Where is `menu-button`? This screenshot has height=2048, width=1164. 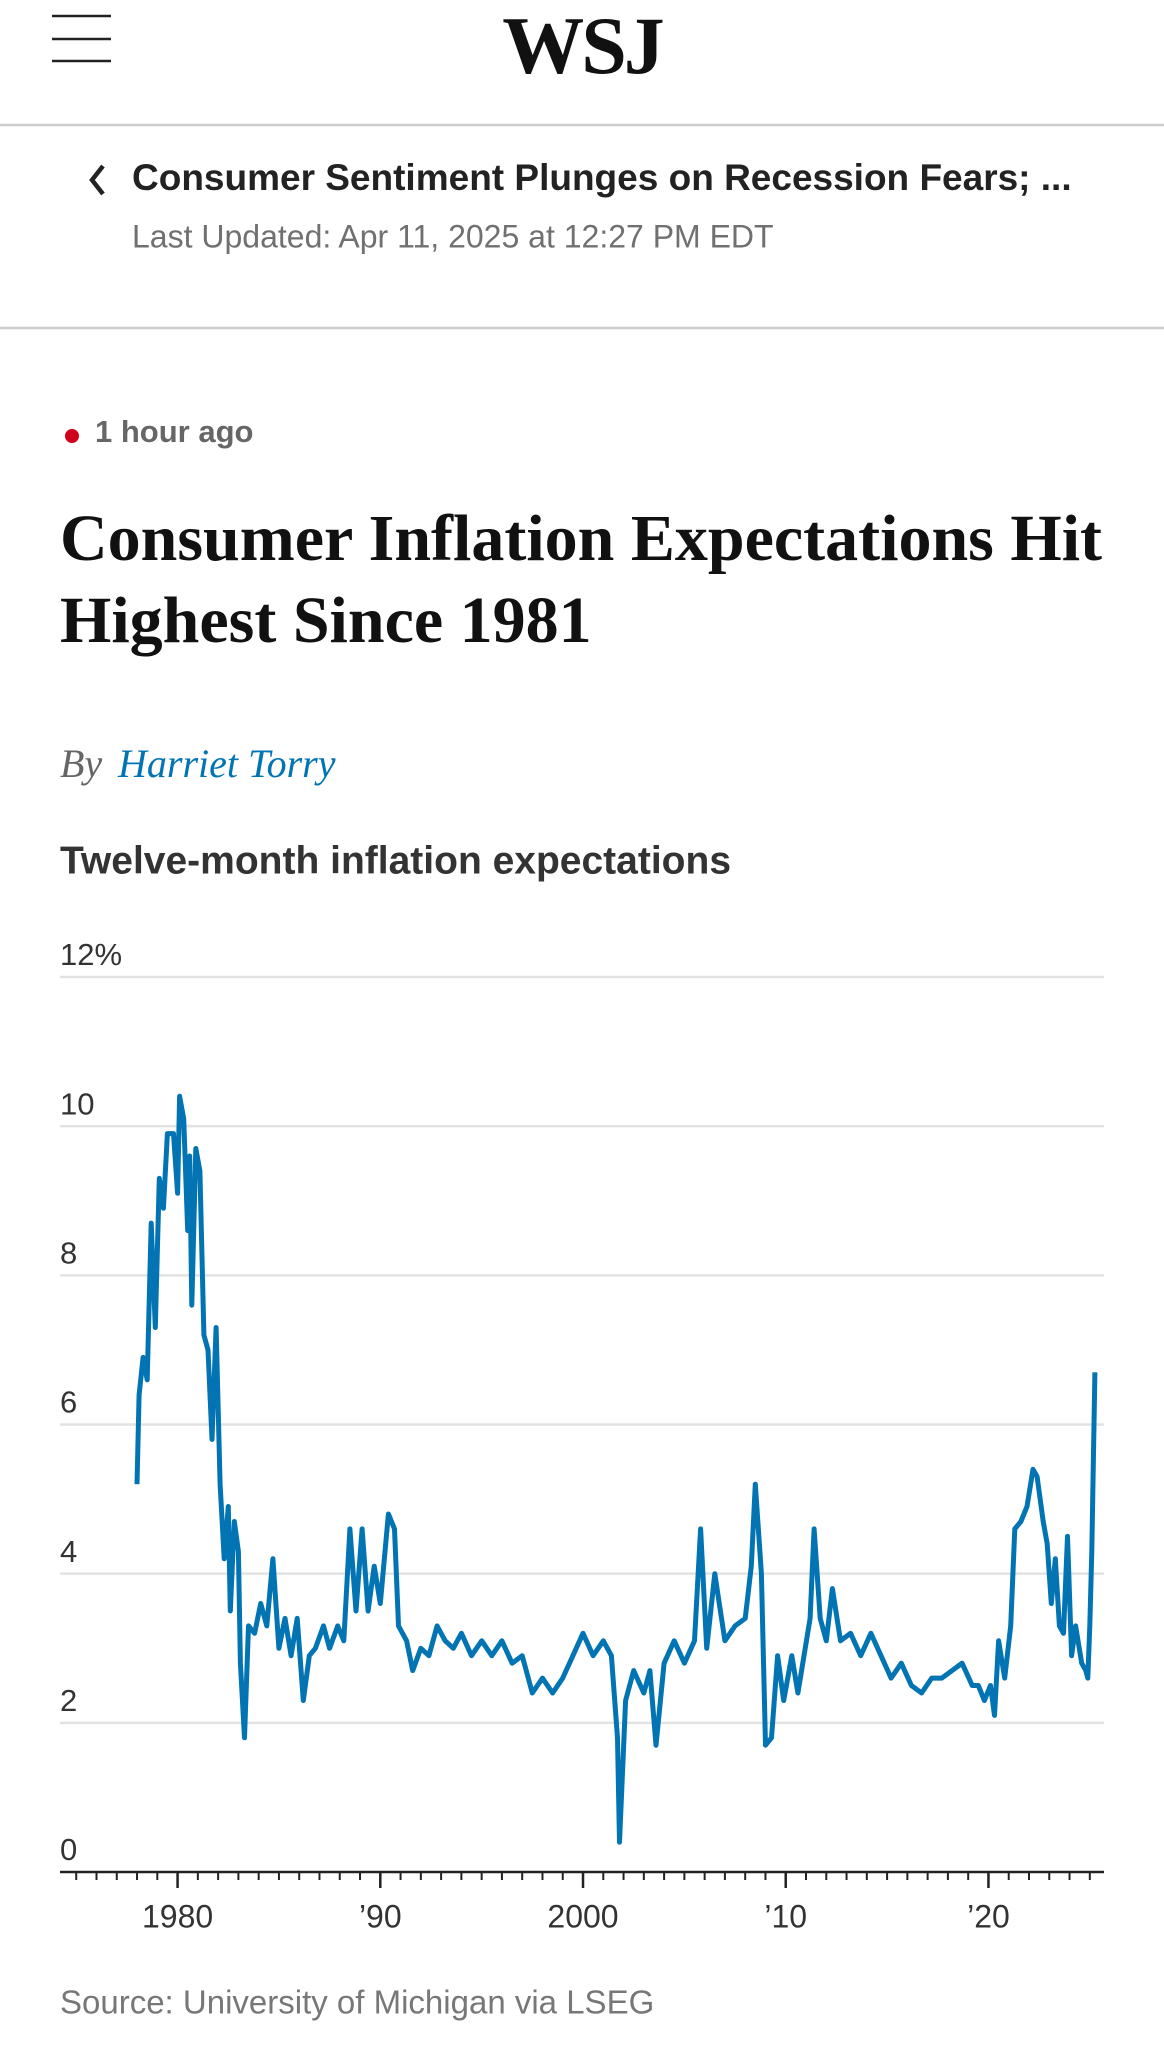
menu-button is located at coordinates (82, 38).